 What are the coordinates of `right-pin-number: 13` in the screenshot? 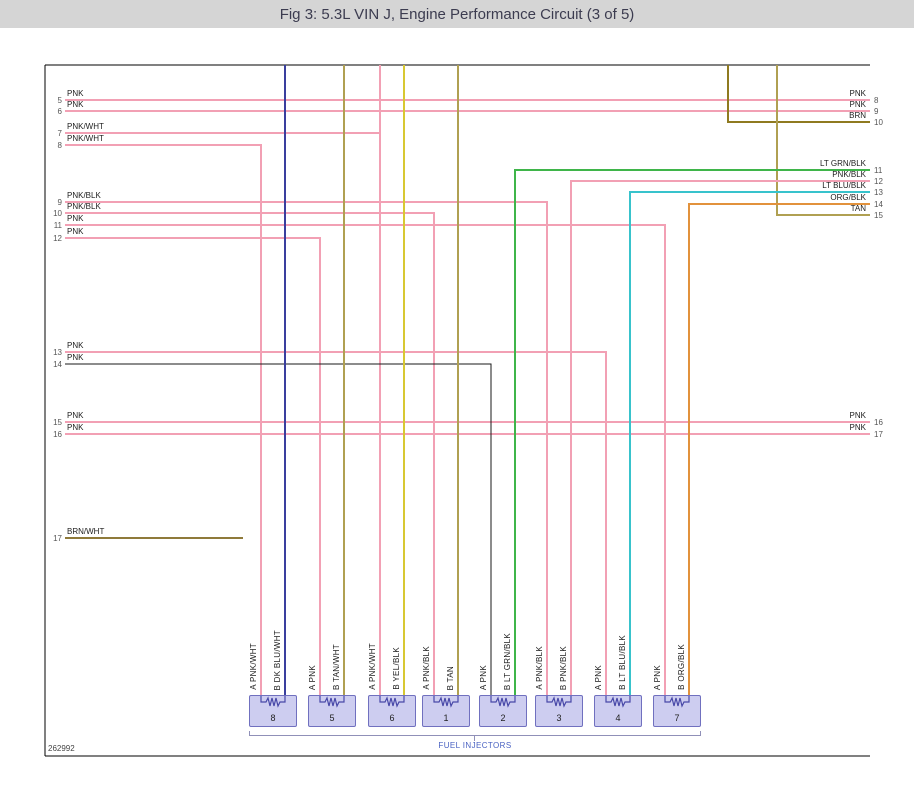 It's located at (878, 192).